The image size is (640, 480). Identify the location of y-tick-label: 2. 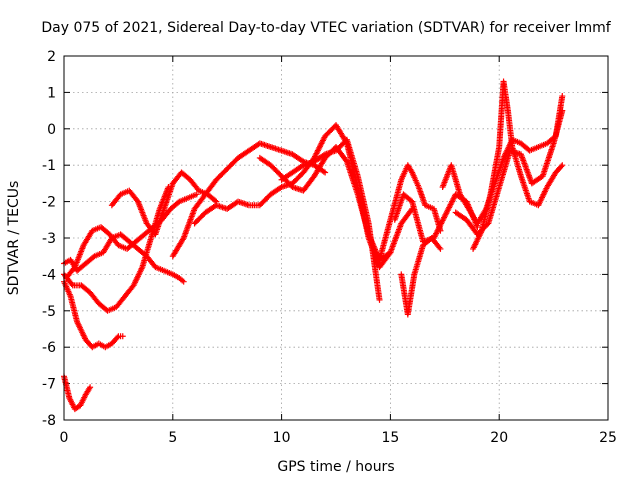
(51, 57).